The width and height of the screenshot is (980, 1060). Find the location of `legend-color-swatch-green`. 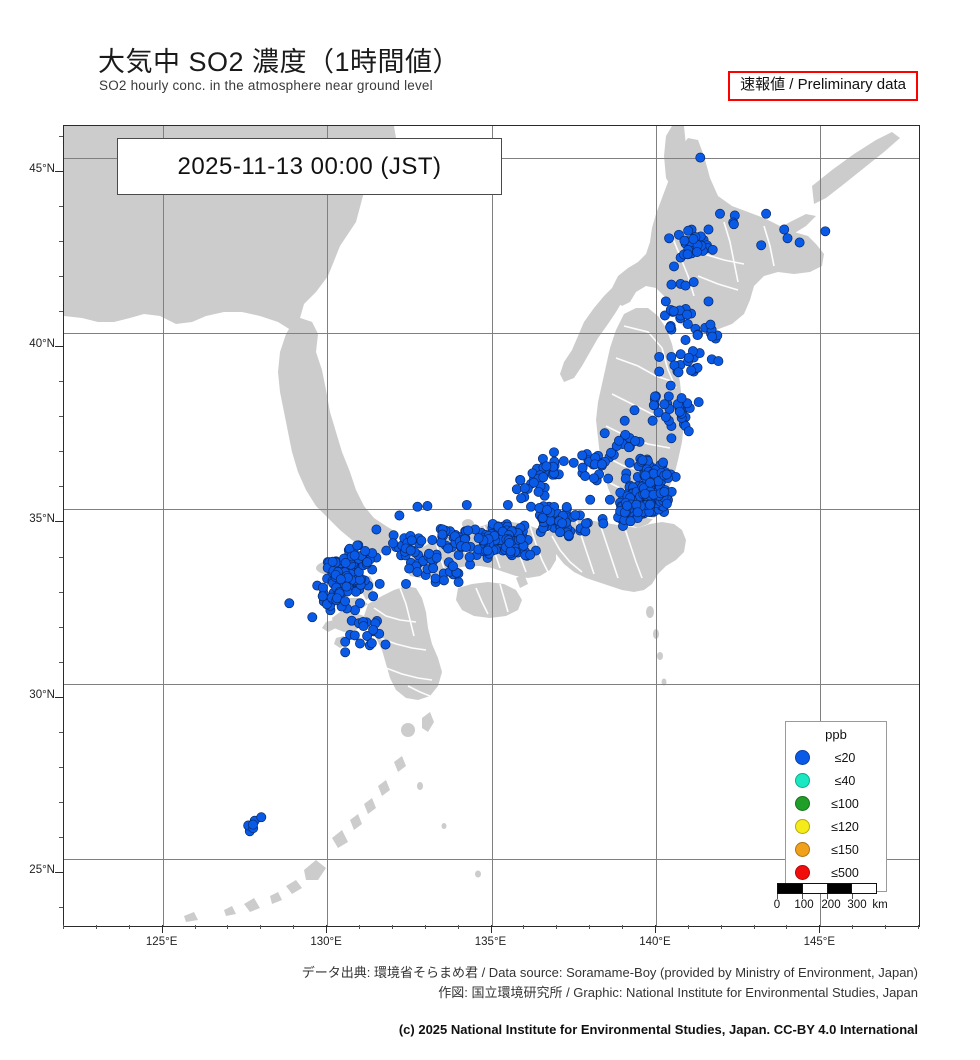

legend-color-swatch-green is located at coordinates (802, 803).